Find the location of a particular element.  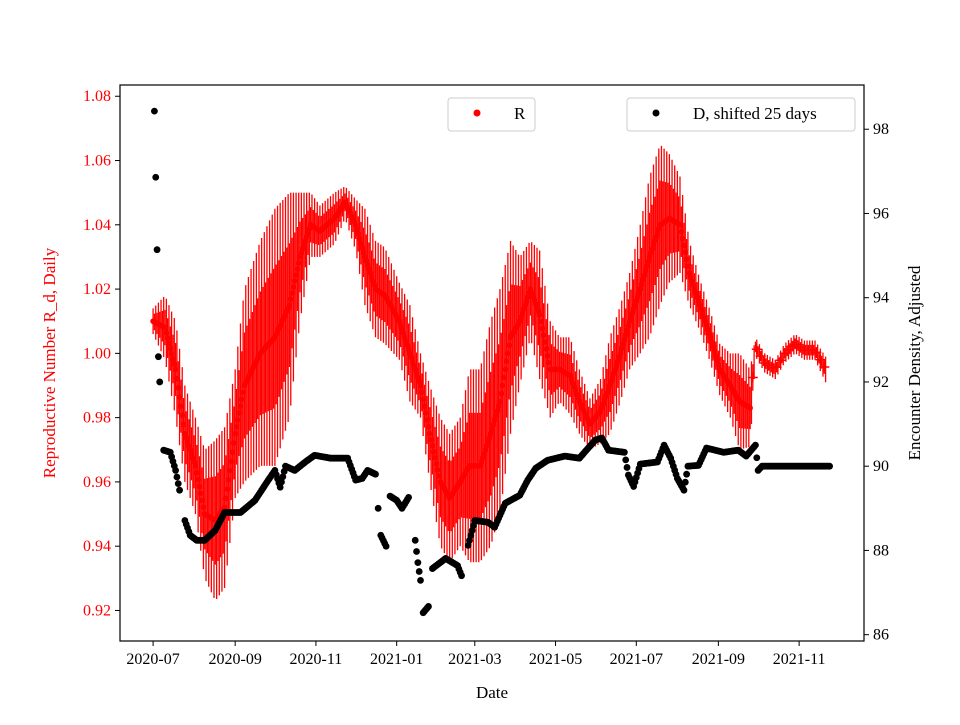

x-tick-label: 2021-01 is located at coordinates (396, 659).